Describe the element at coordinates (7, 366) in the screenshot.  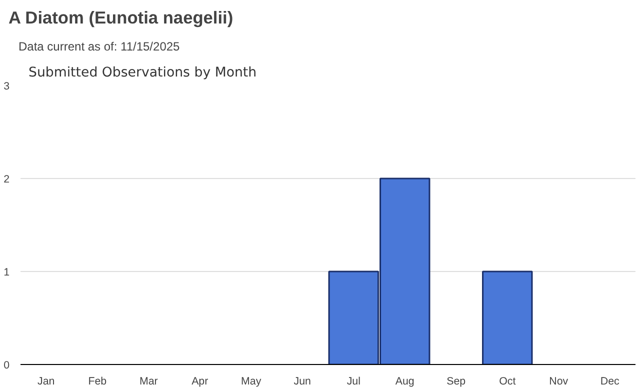
I see `y-tick-label: 0` at that location.